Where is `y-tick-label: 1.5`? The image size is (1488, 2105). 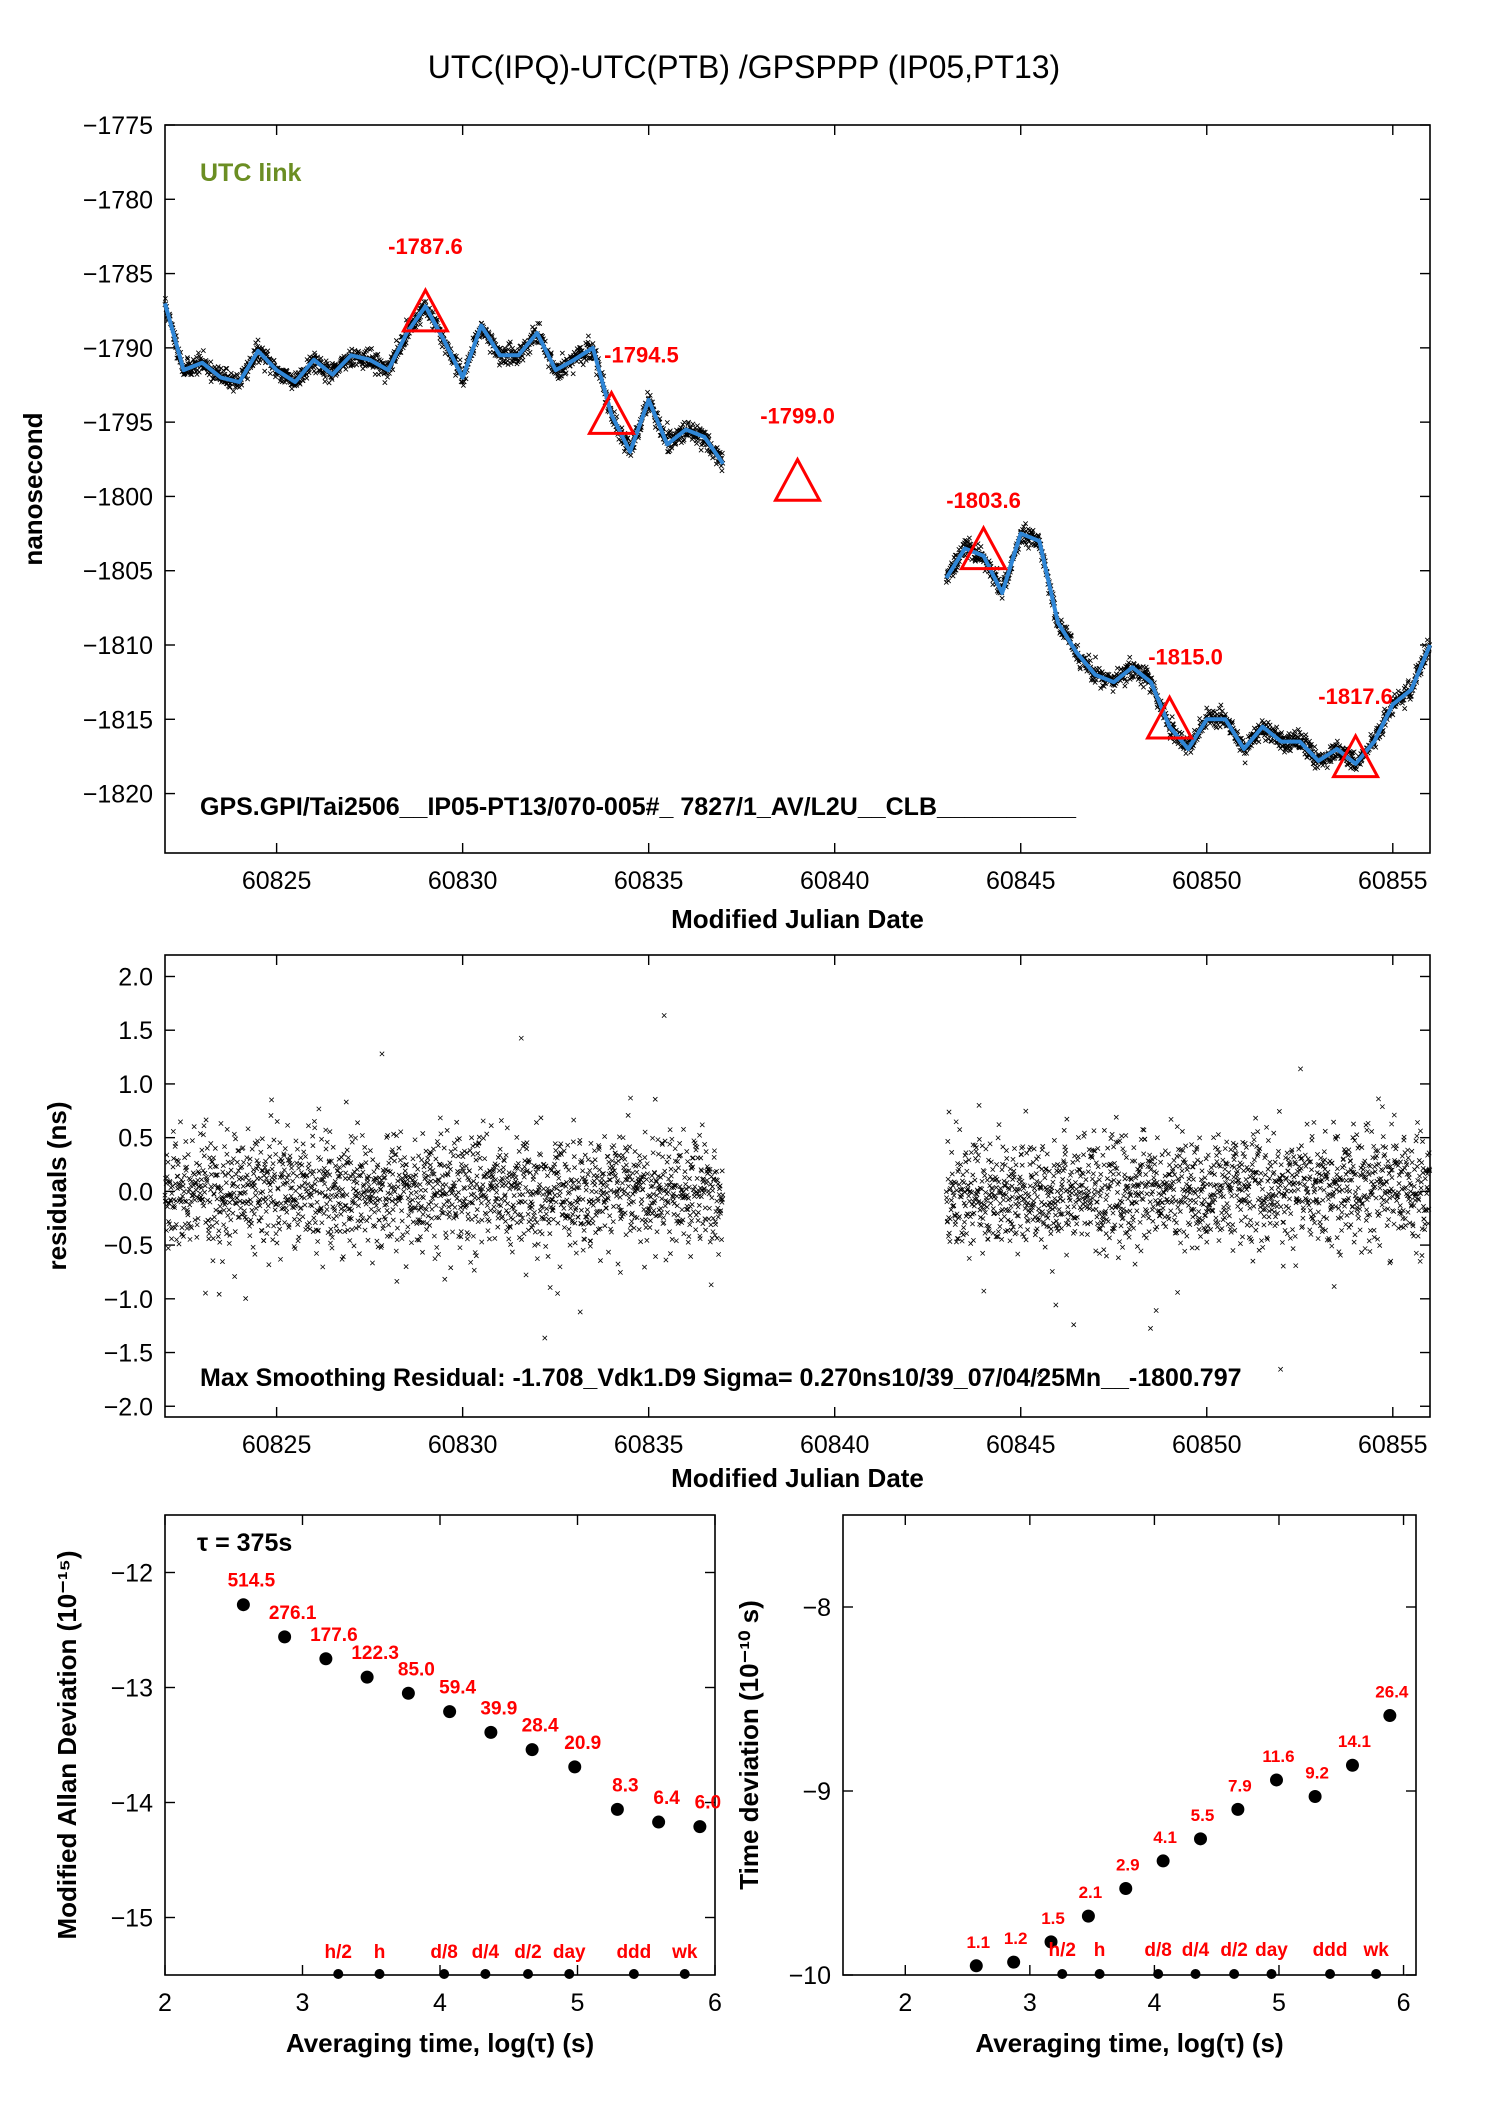 y-tick-label: 1.5 is located at coordinates (135, 1031).